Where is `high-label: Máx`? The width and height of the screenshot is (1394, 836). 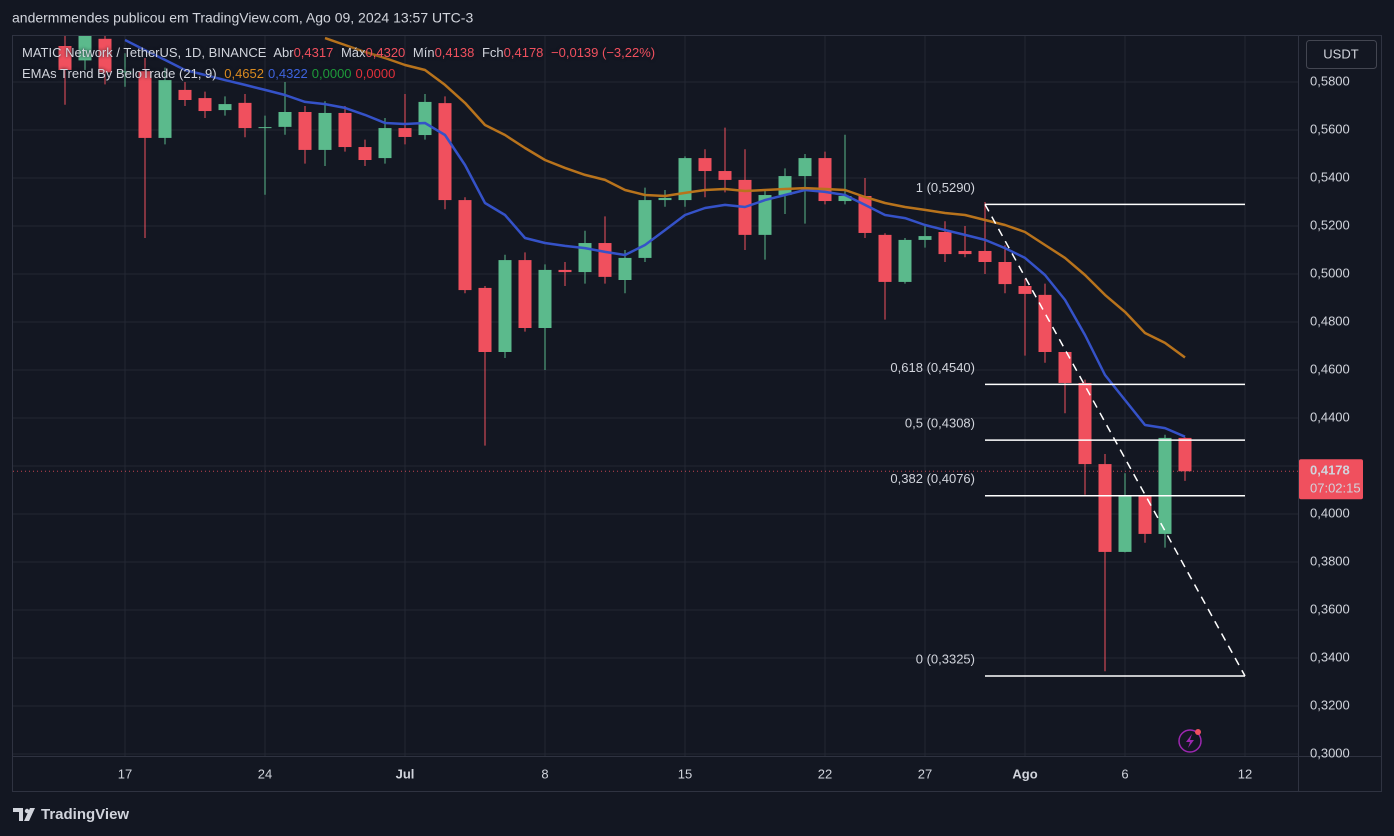
high-label: Máx is located at coordinates (353, 52).